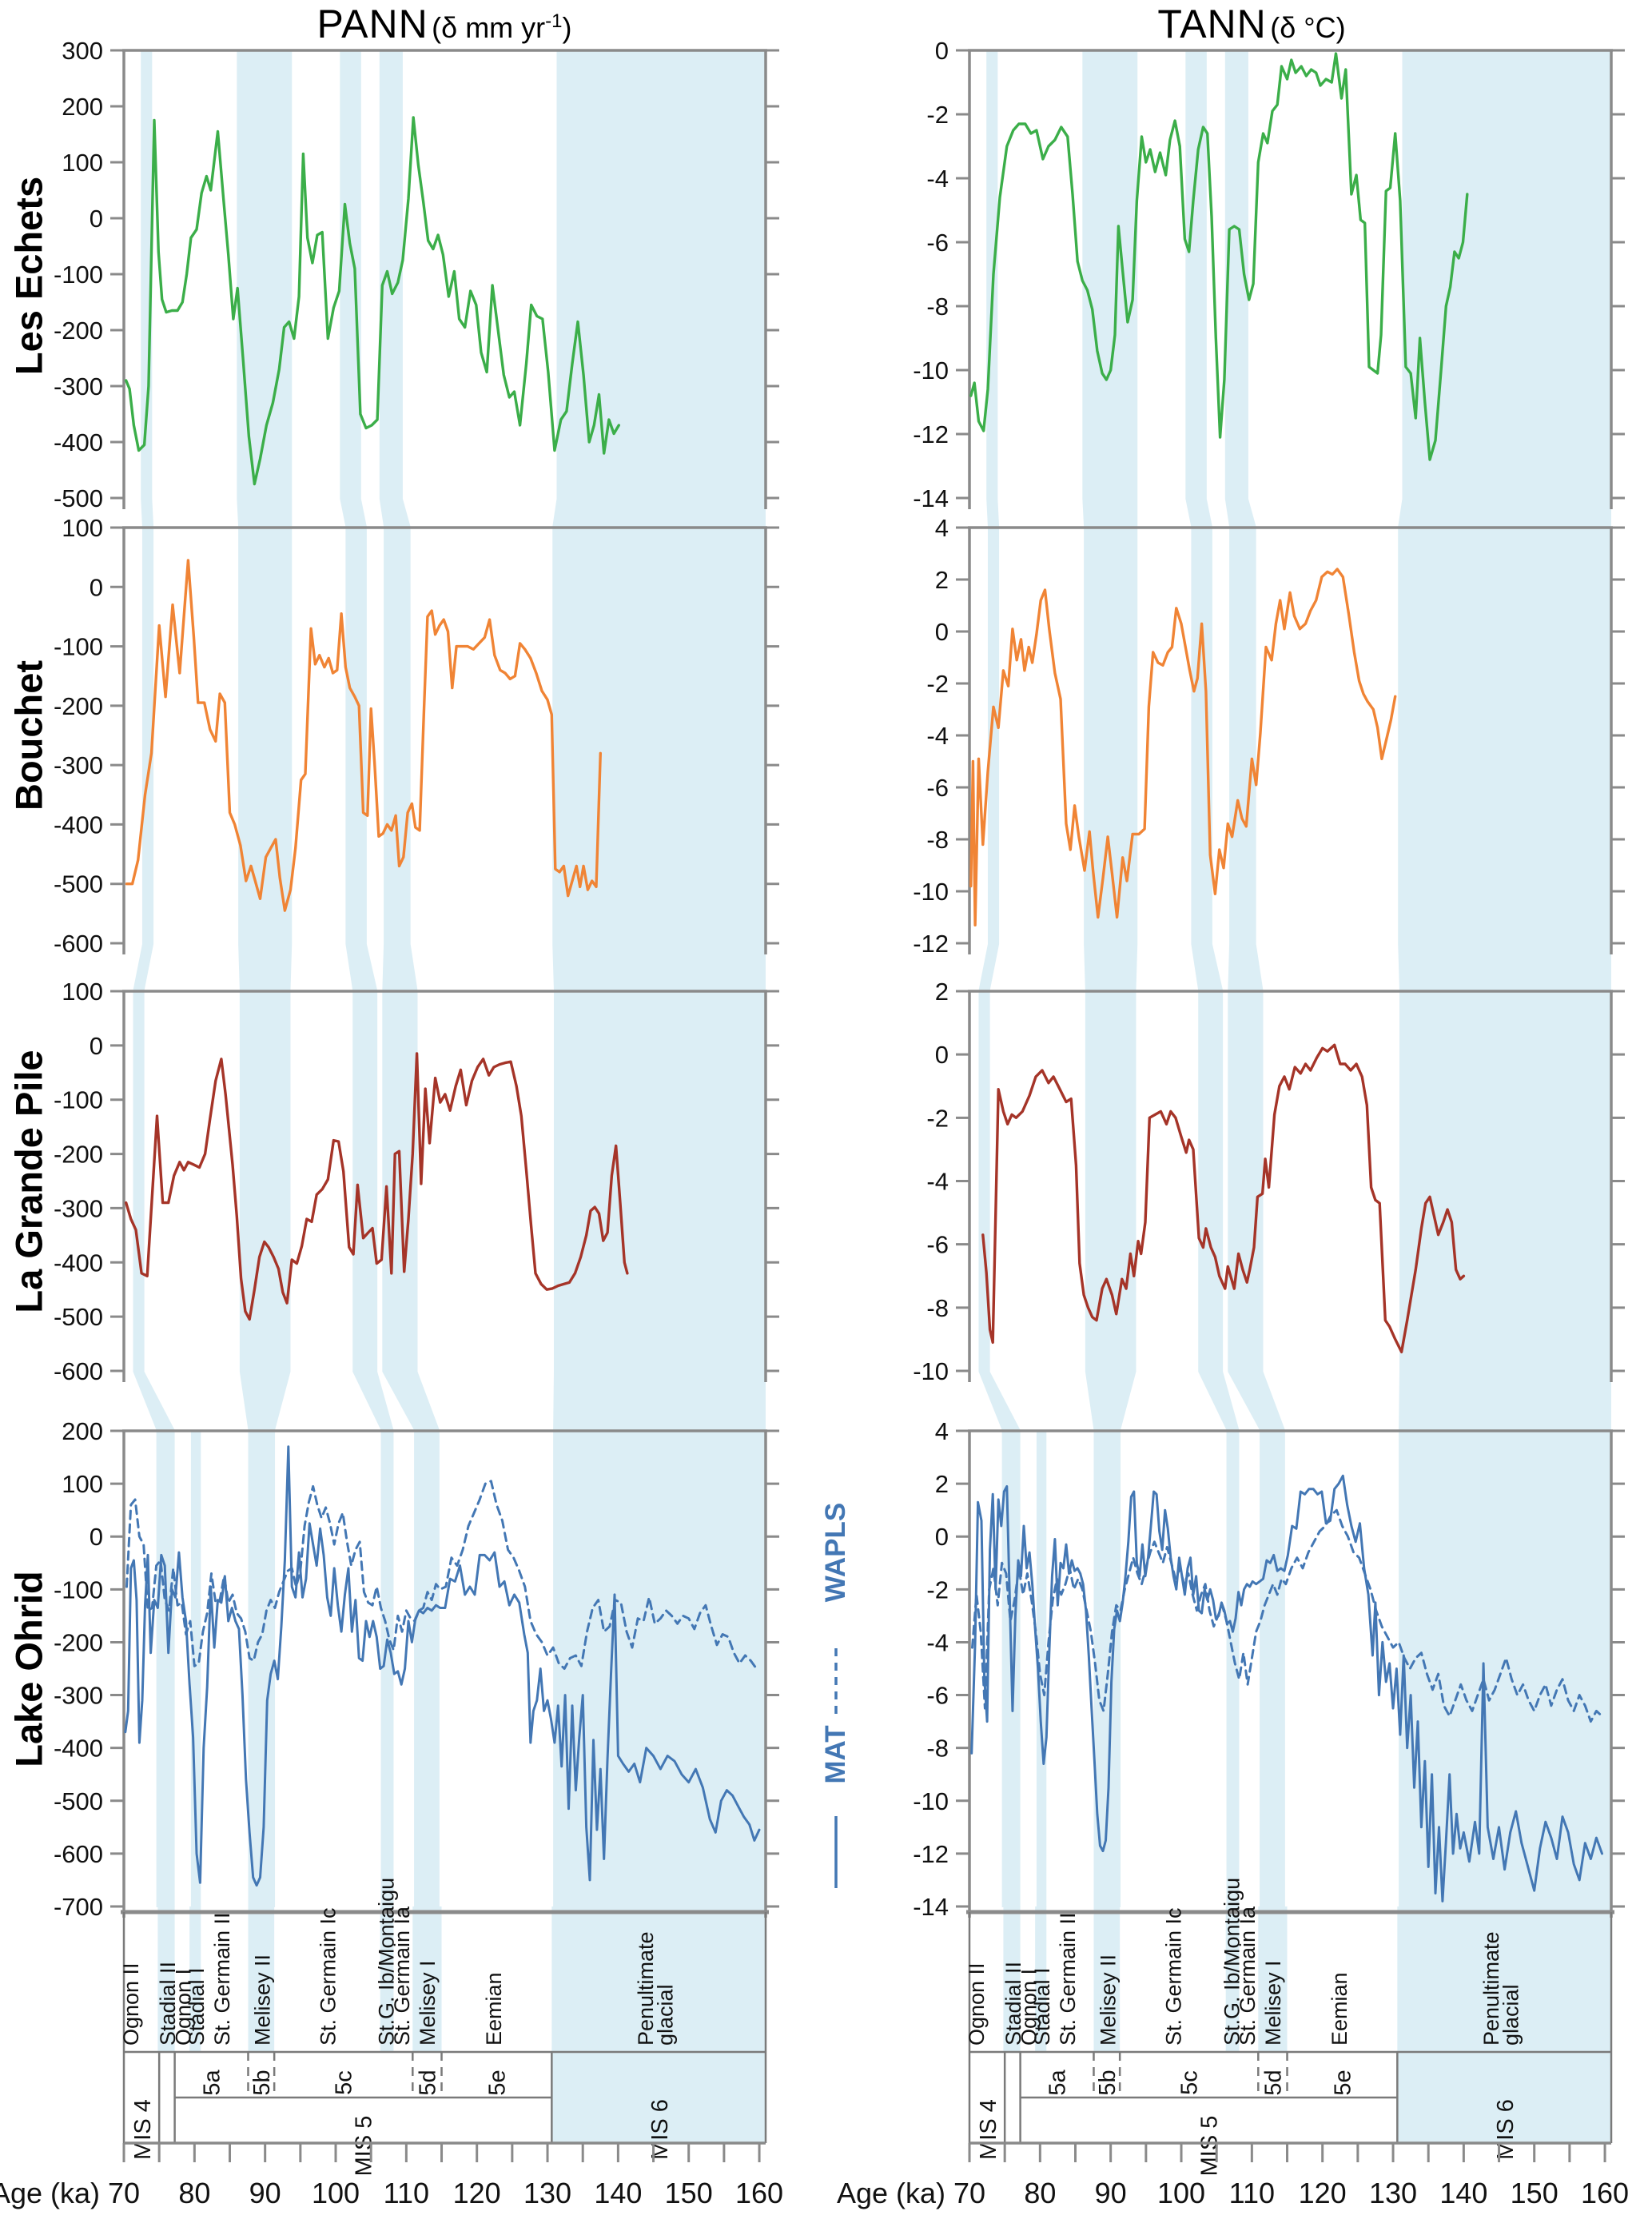 The width and height of the screenshot is (1652, 2239). I want to click on tann-panel-3-frame: 4 2 0 -2 -4 -6 -8 -10 -12 -14, so click(1269, 1669).